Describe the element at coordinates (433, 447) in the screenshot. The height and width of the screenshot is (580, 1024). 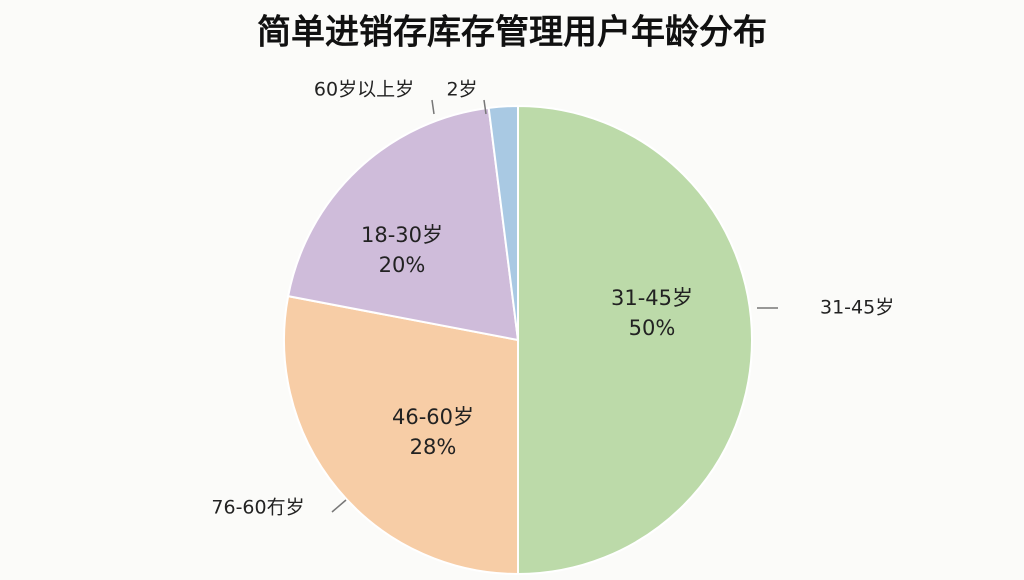
I see `value-label: 28%` at that location.